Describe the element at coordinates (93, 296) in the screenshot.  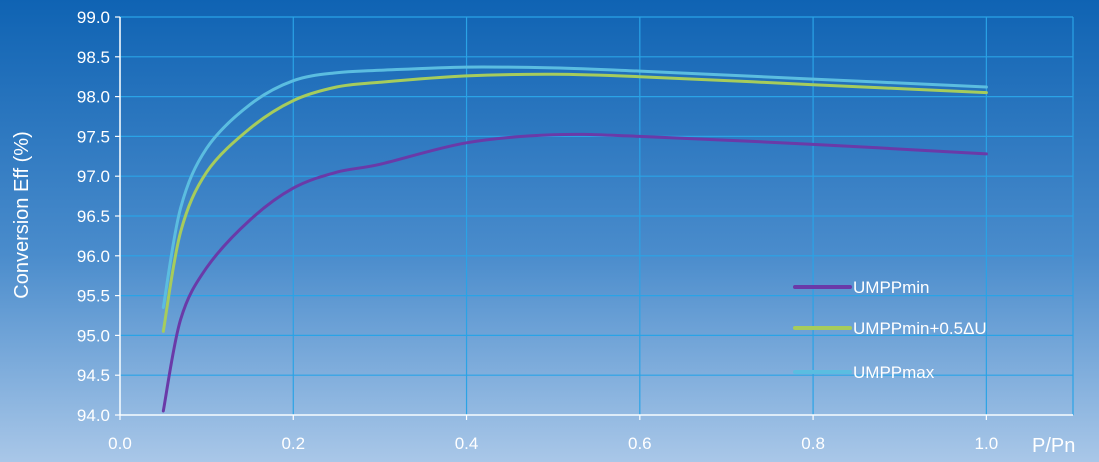
I see `y-tick-label: 95.5` at that location.